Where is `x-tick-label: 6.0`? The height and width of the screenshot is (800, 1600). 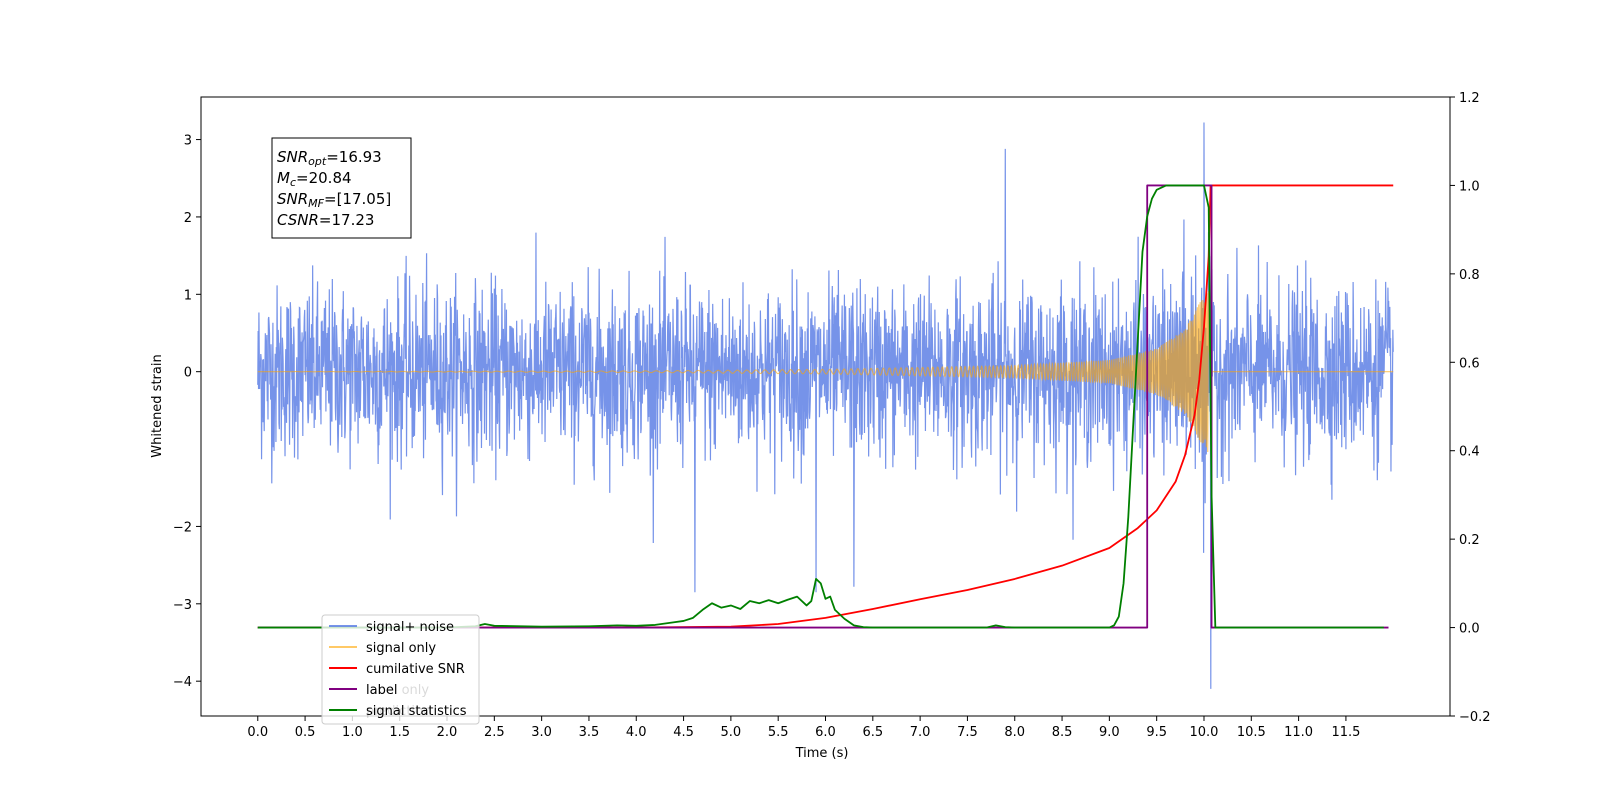 x-tick-label: 6.0 is located at coordinates (825, 732).